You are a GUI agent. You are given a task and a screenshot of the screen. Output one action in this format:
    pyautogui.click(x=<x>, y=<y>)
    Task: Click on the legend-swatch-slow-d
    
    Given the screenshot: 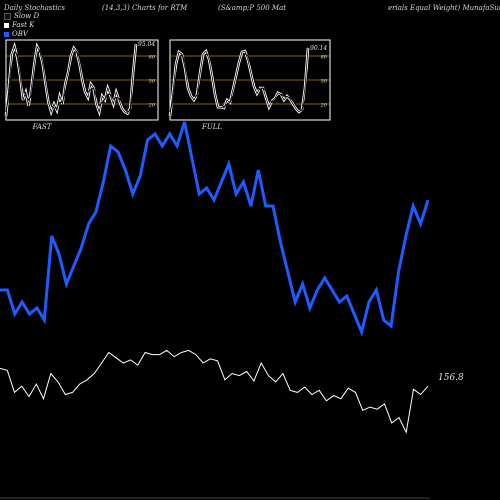 What is the action you would take?
    pyautogui.click(x=7, y=16)
    